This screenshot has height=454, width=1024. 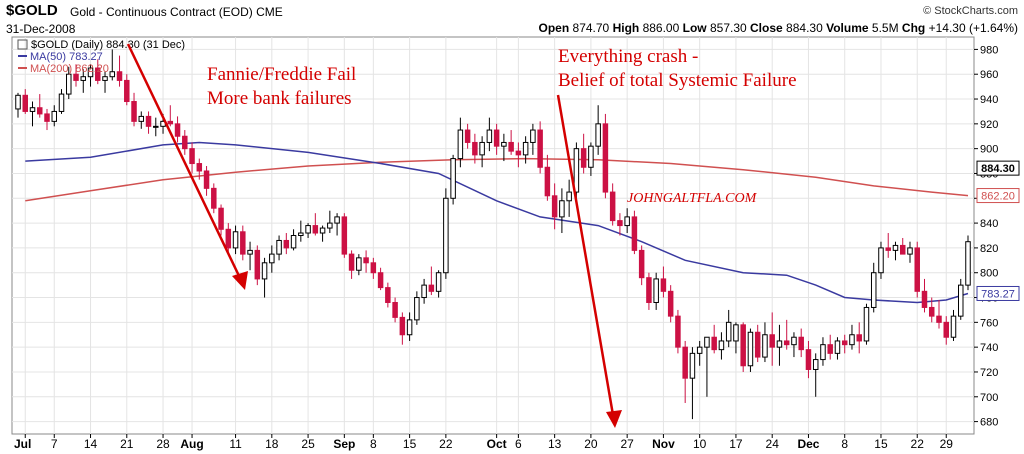 I want to click on x-tick-label: Dec, so click(x=808, y=444).